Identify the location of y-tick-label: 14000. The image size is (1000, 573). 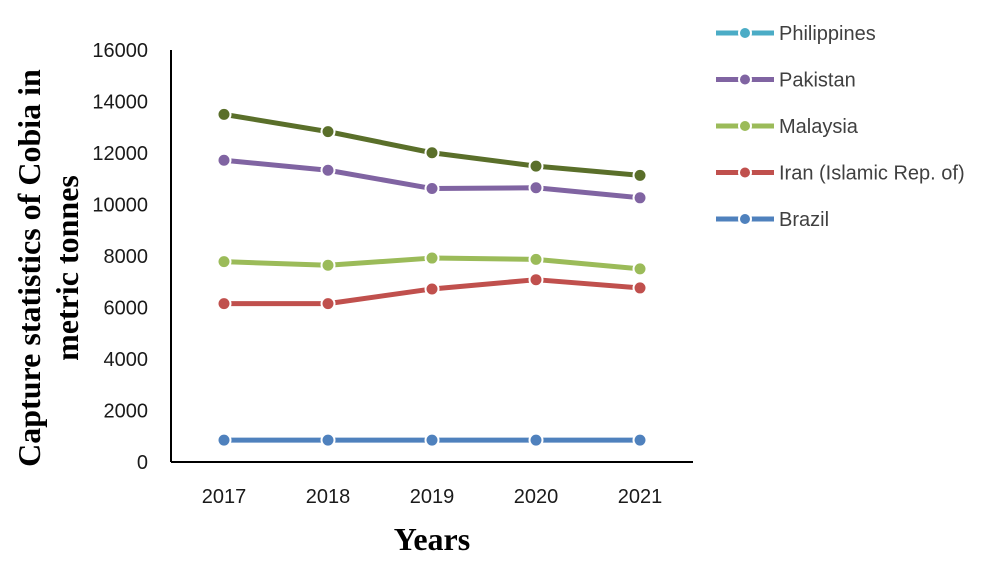
(120, 103).